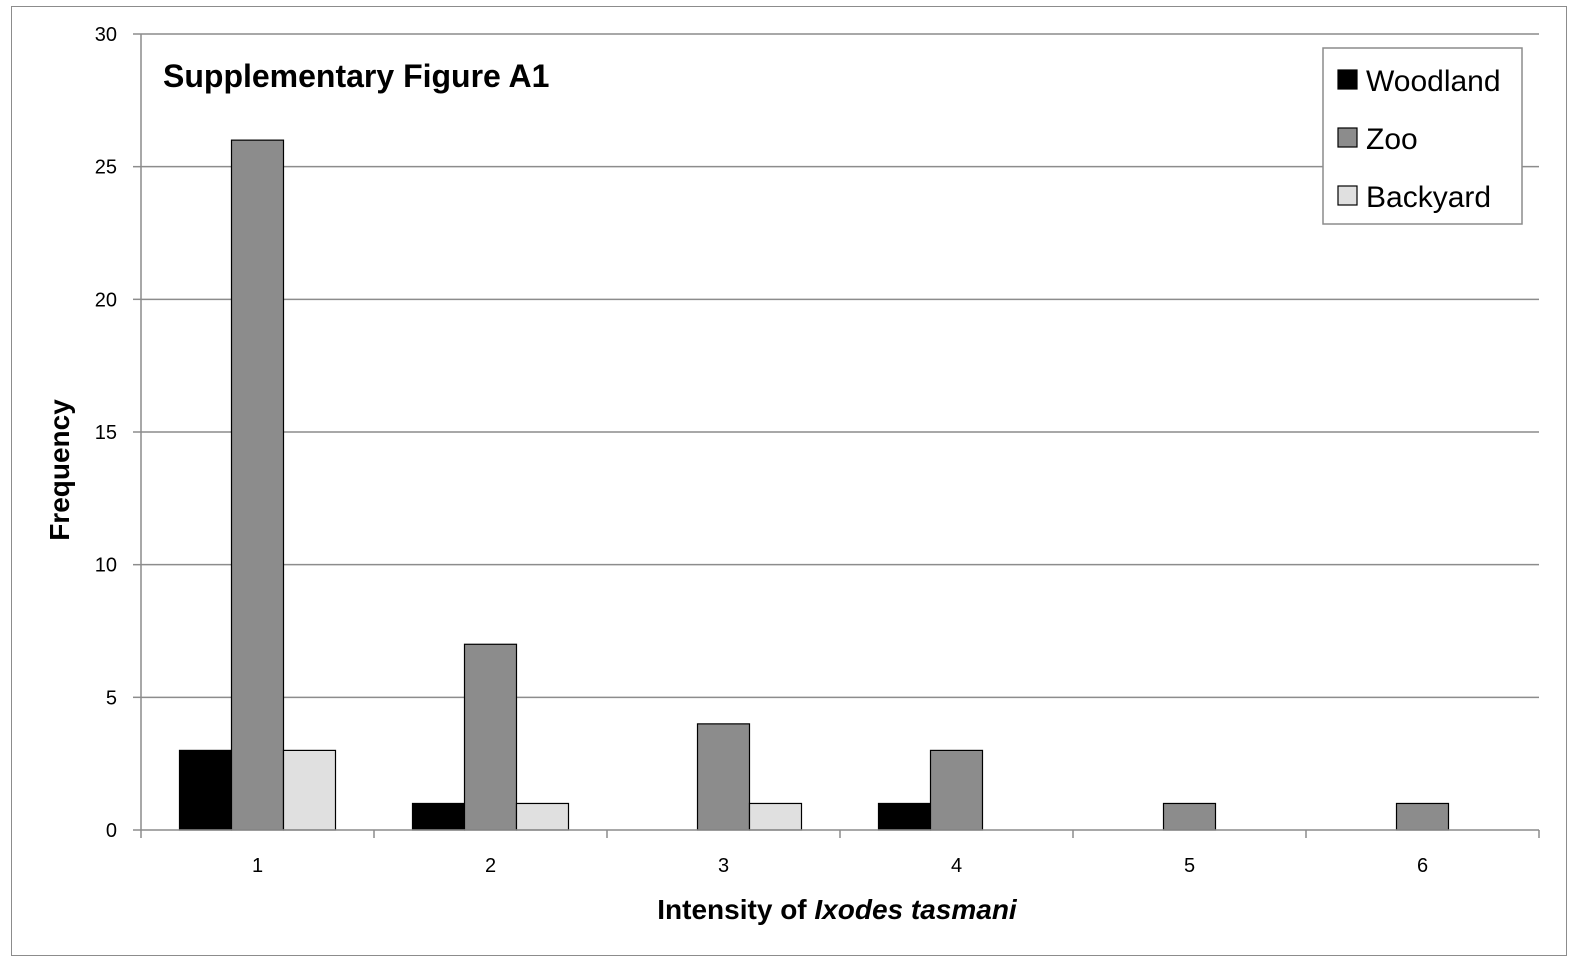 This screenshot has width=1573, height=960. Describe the element at coordinates (490, 866) in the screenshot. I see `x-tick-label-2: 2` at that location.